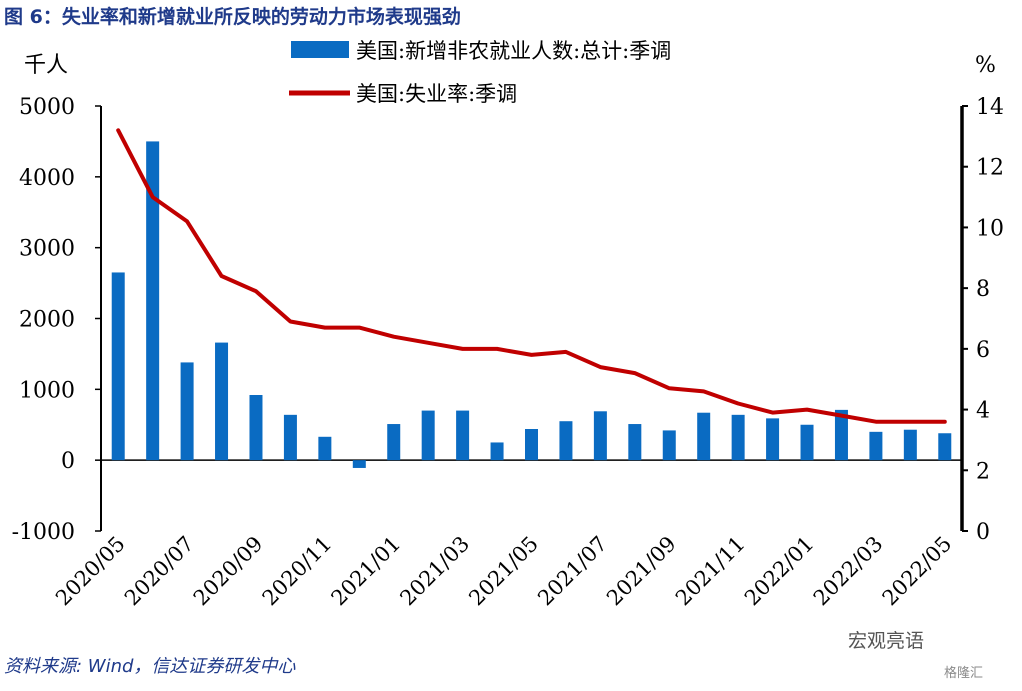  Describe the element at coordinates (990, 107) in the screenshot. I see `right-tick-label: 14` at that location.